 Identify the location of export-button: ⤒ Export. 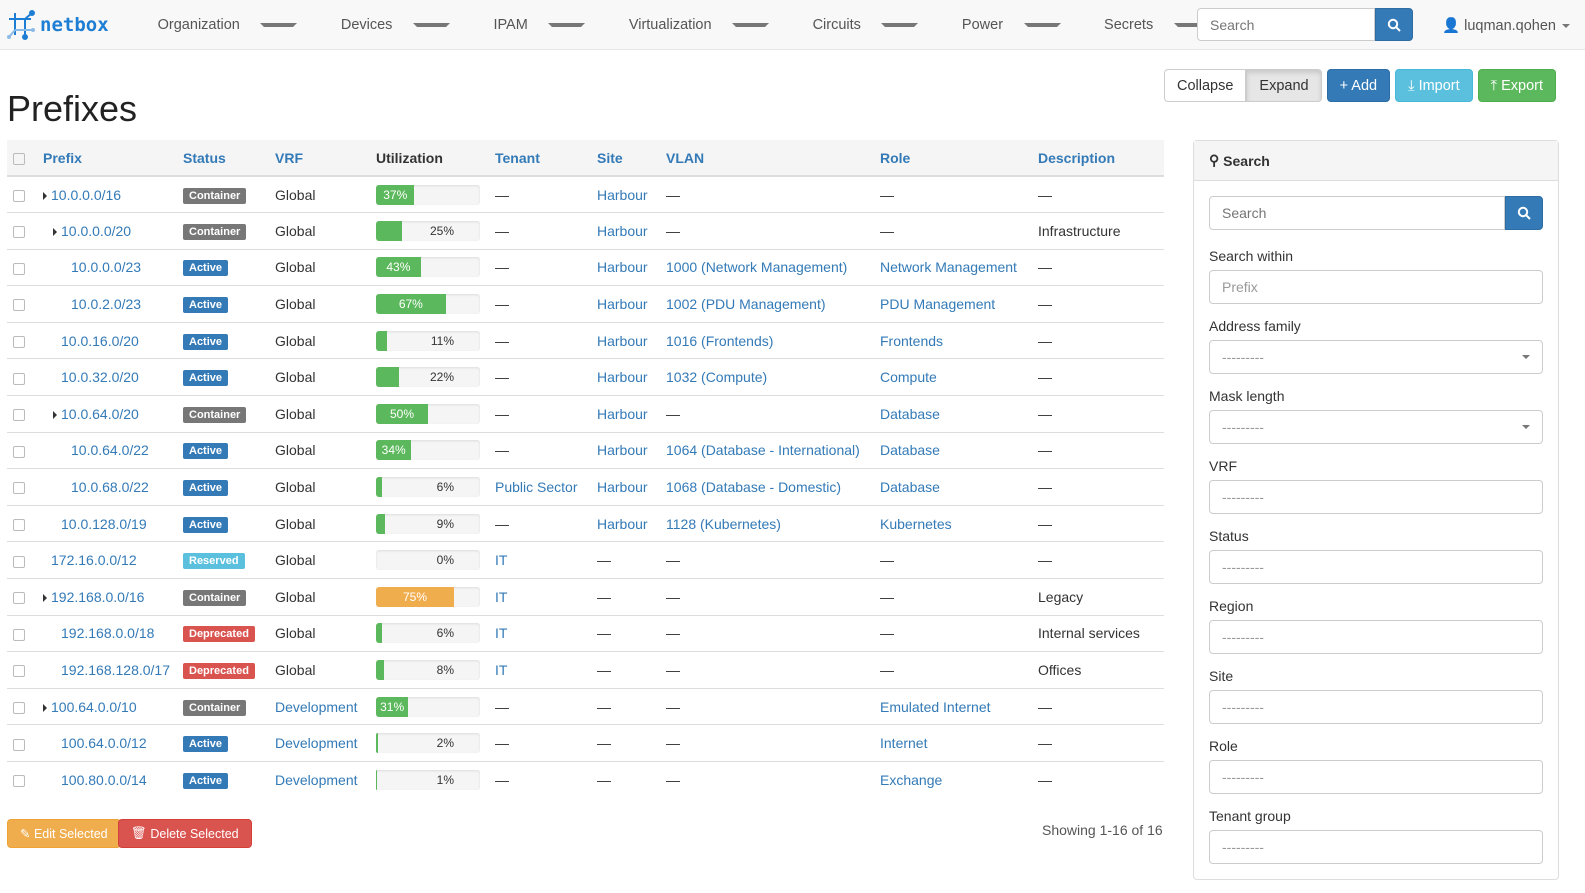
(1517, 85).